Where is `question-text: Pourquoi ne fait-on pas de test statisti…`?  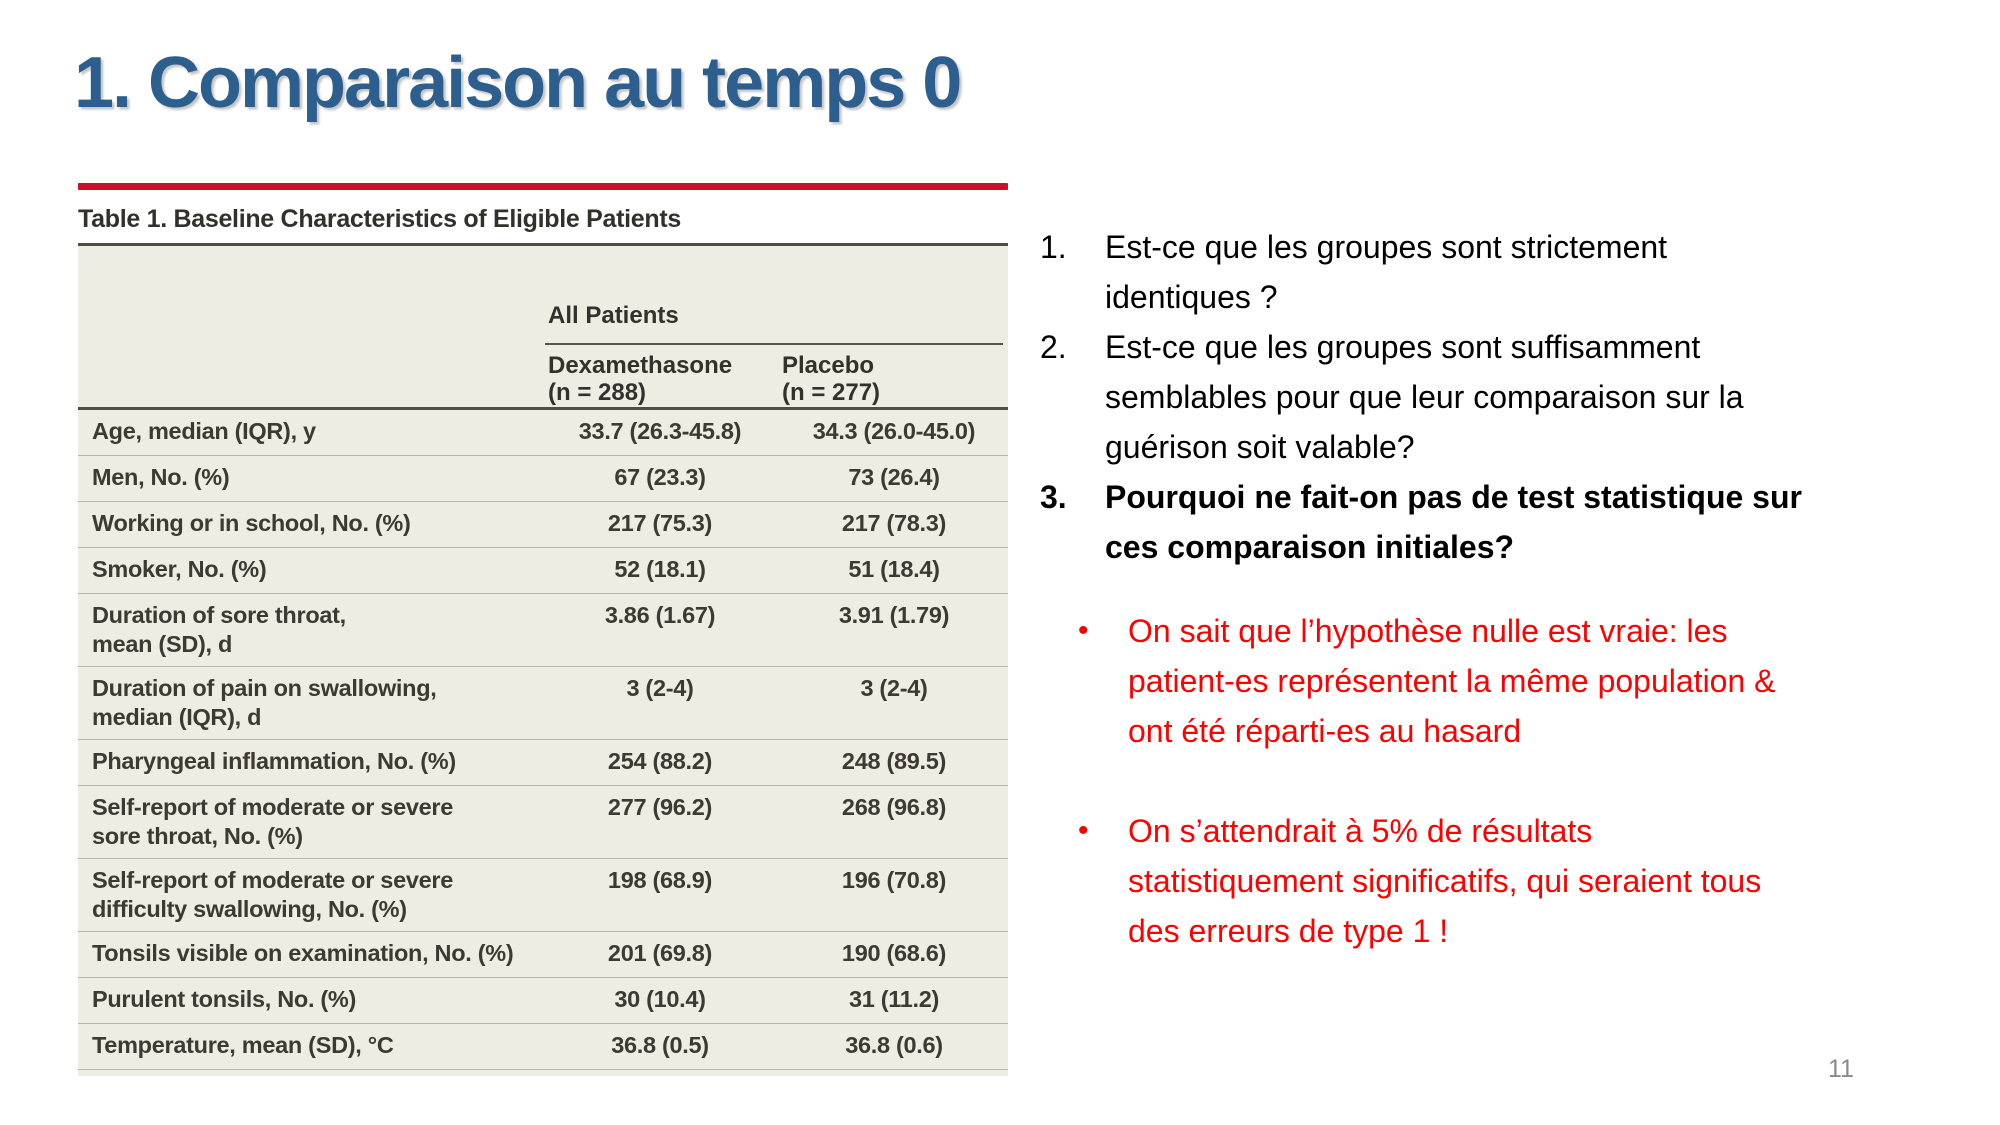 question-text: Pourquoi ne fait-on pas de test statisti… is located at coordinates (1453, 522).